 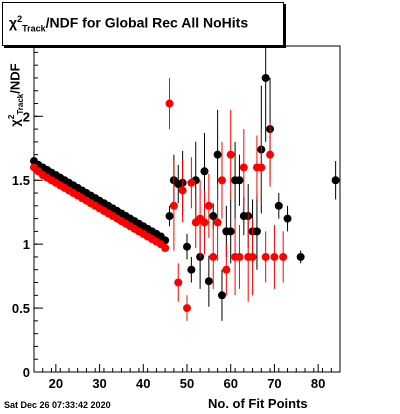 I want to click on x-tick-label: 20, so click(x=56, y=383).